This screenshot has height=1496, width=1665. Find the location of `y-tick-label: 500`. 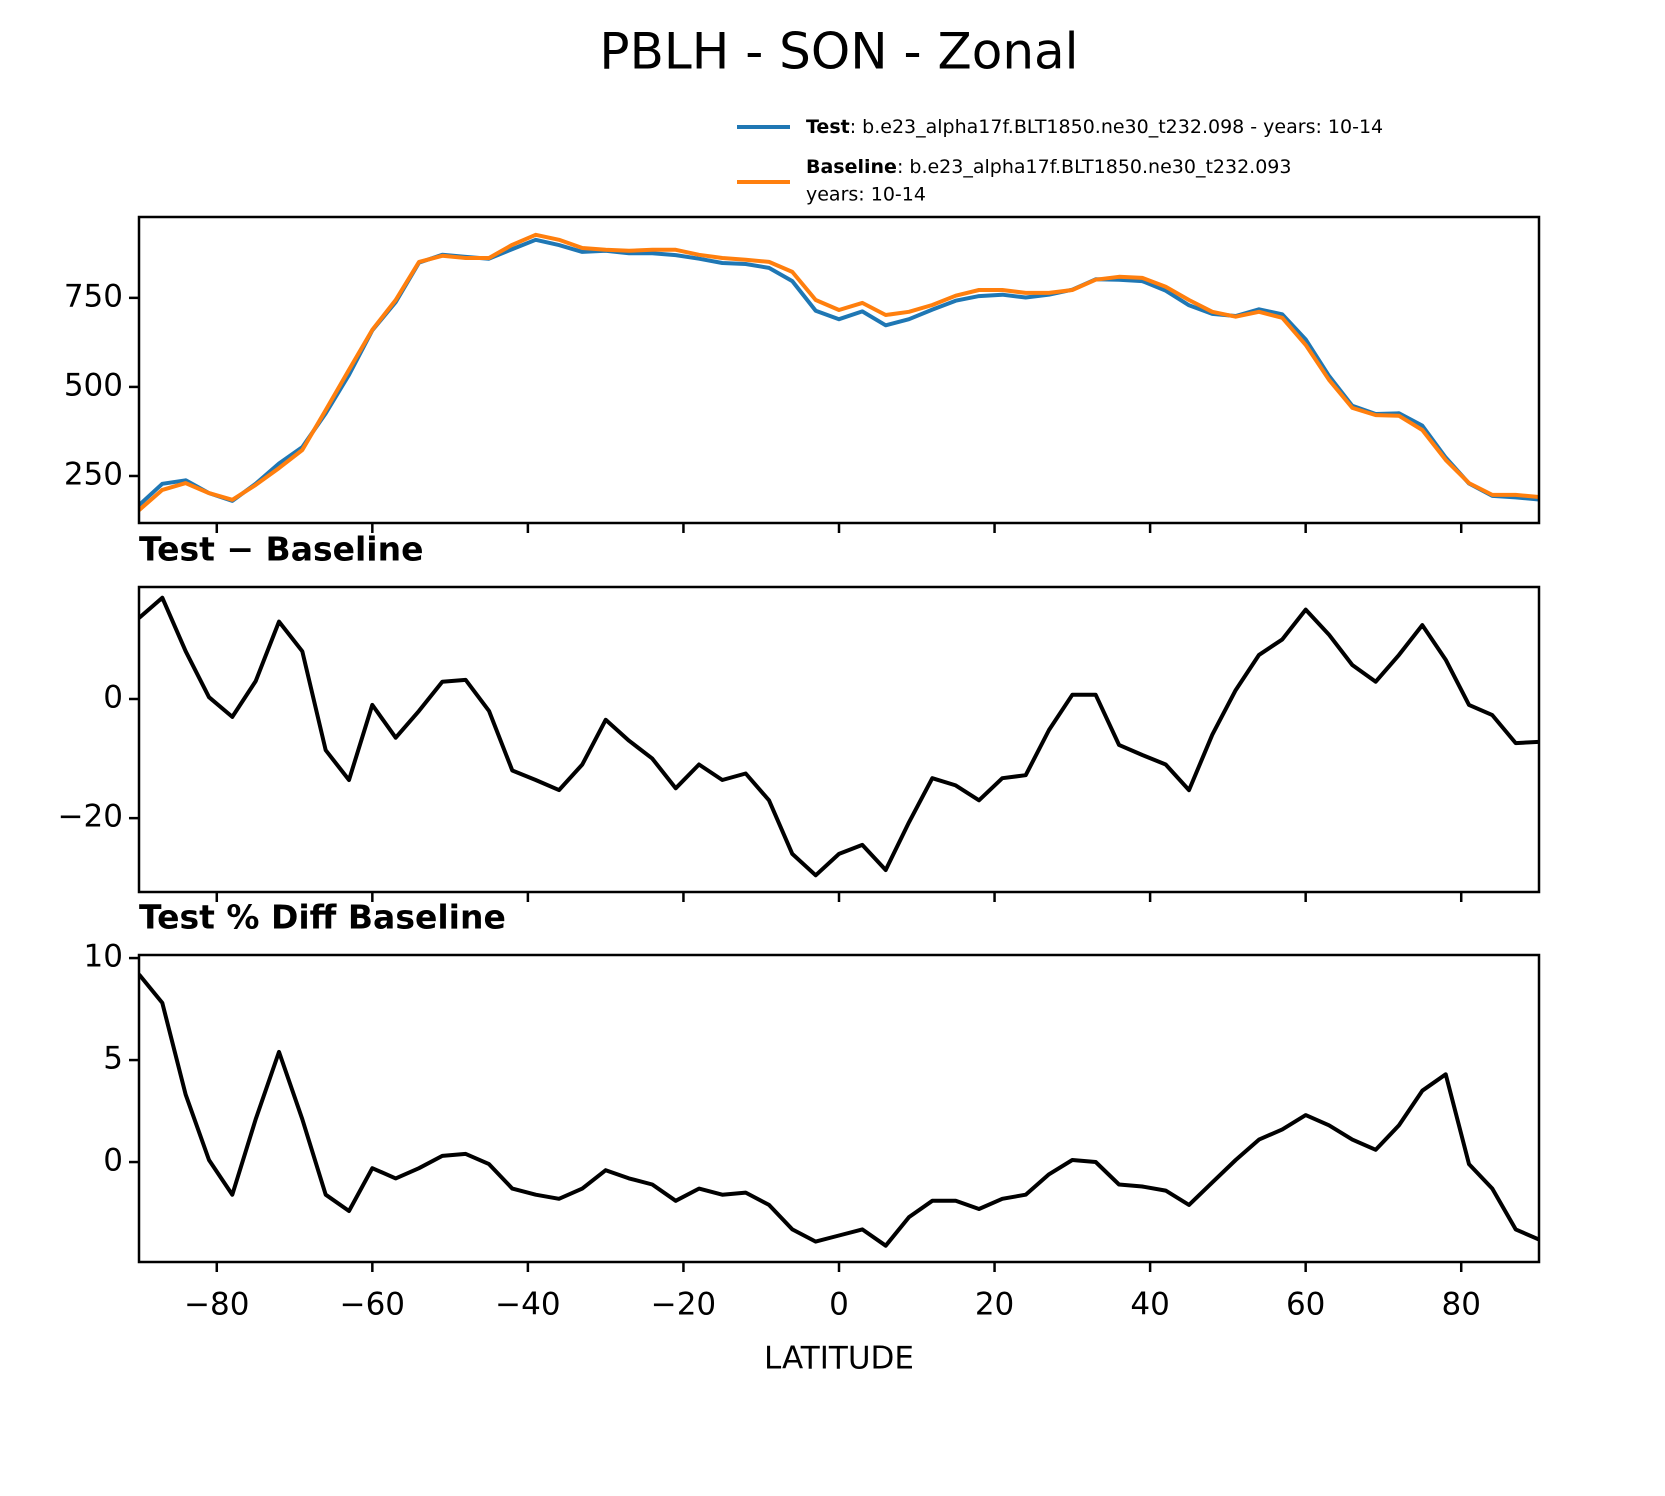

y-tick-label: 500 is located at coordinates (93, 385).